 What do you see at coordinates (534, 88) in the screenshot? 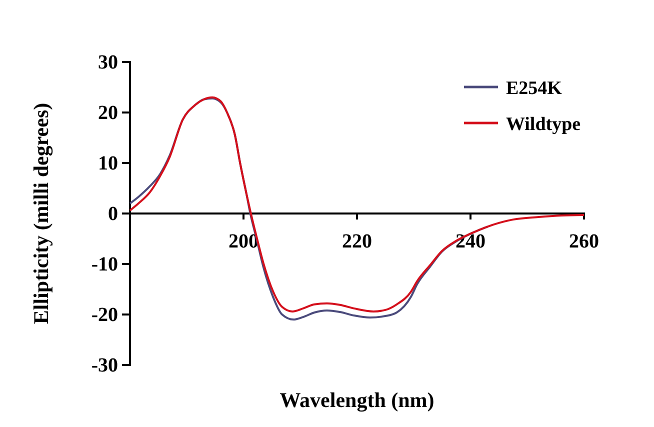
I see `legend-label: E254K` at bounding box center [534, 88].